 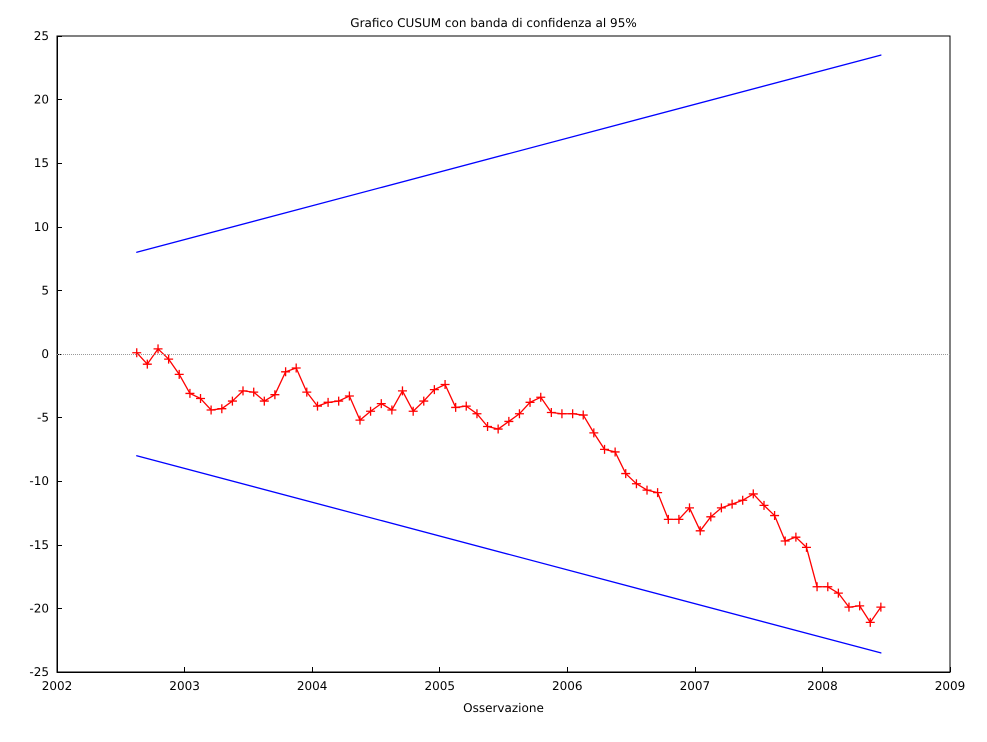 What do you see at coordinates (695, 686) in the screenshot?
I see `x-tick-label: 2007` at bounding box center [695, 686].